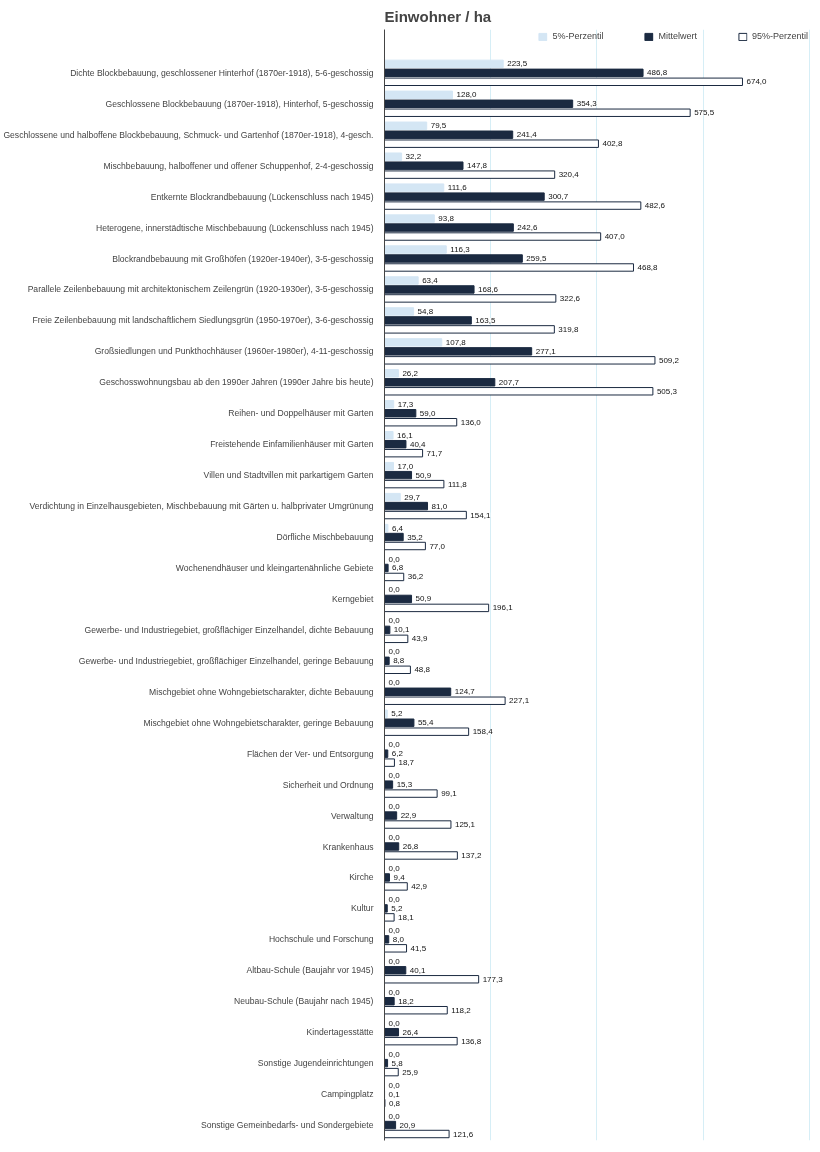  What do you see at coordinates (274, 567) in the screenshot?
I see `y-tick-label: Wochenendhäuser und kleingartenähnliche Gebiete` at bounding box center [274, 567].